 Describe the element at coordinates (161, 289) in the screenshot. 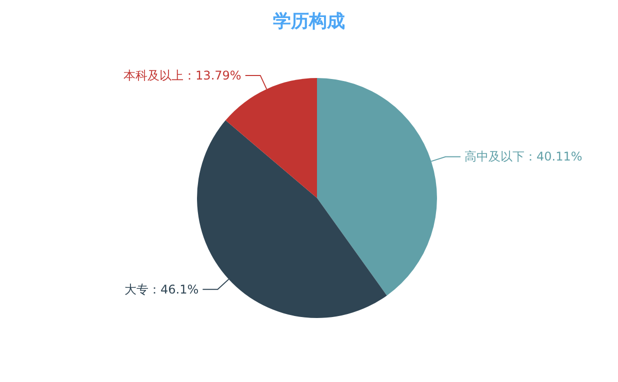

I see `slice-label: 大专：46.1%` at that location.